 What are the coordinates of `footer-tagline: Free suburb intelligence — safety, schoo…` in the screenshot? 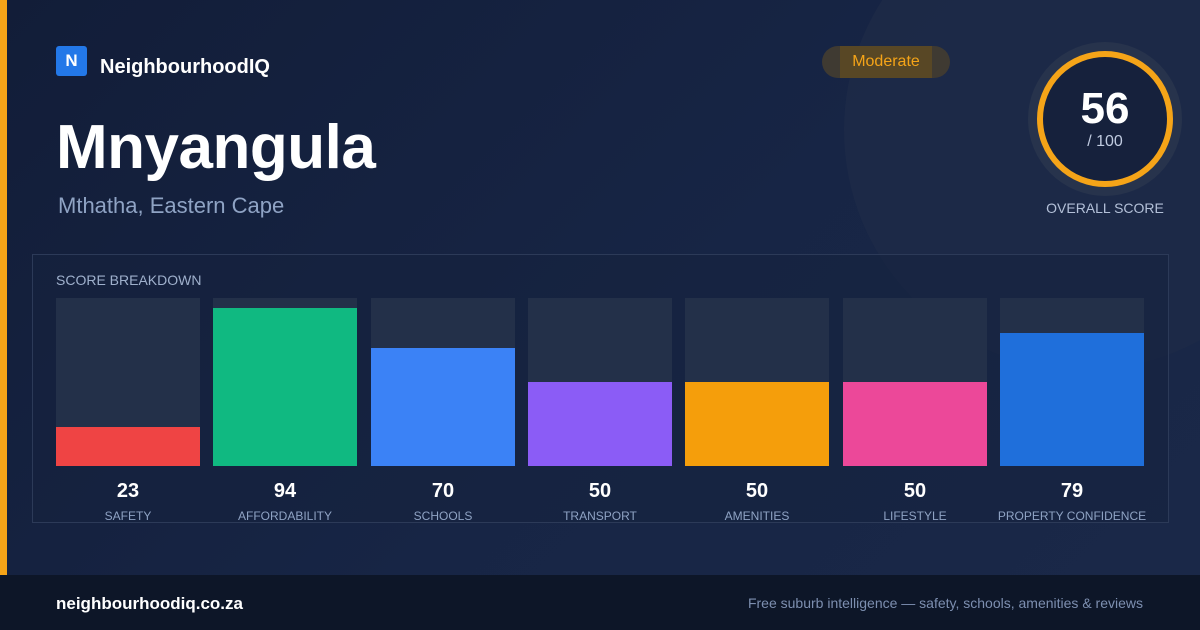 It's located at (945, 603).